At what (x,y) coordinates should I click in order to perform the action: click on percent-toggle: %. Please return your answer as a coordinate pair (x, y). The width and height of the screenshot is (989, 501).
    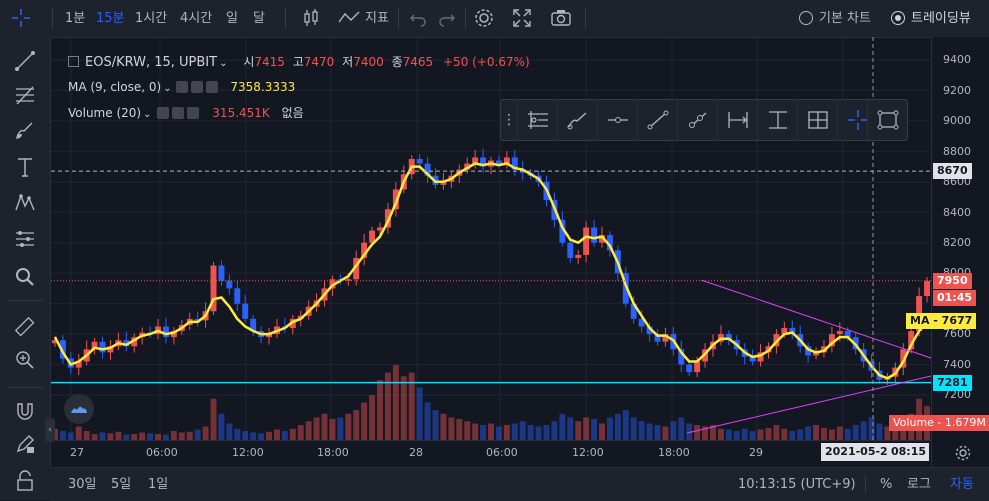
    Looking at the image, I should click on (886, 484).